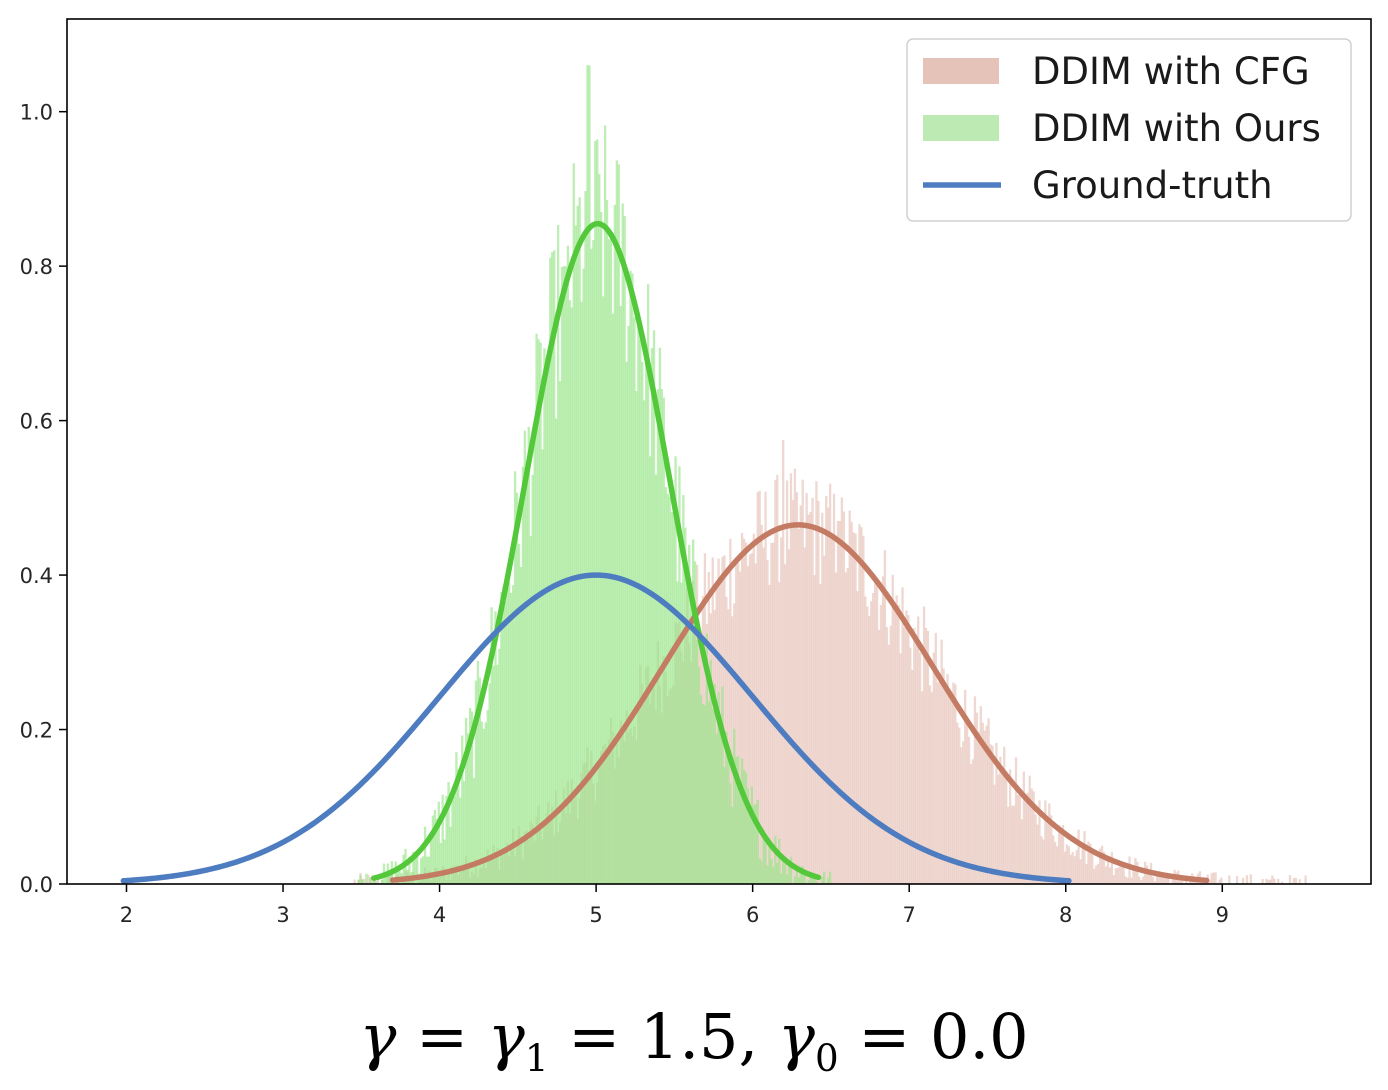  What do you see at coordinates (1152, 185) in the screenshot?
I see `legend-label: Ground-truth` at bounding box center [1152, 185].